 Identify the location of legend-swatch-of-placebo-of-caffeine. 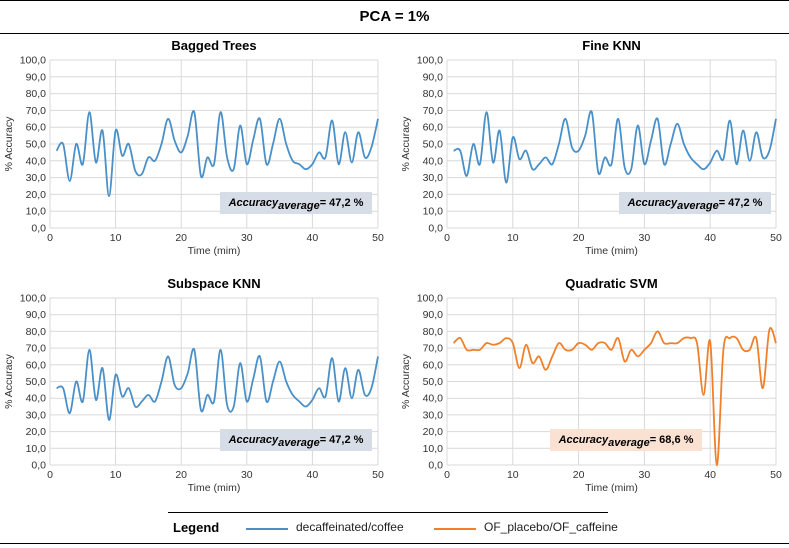
(455, 529).